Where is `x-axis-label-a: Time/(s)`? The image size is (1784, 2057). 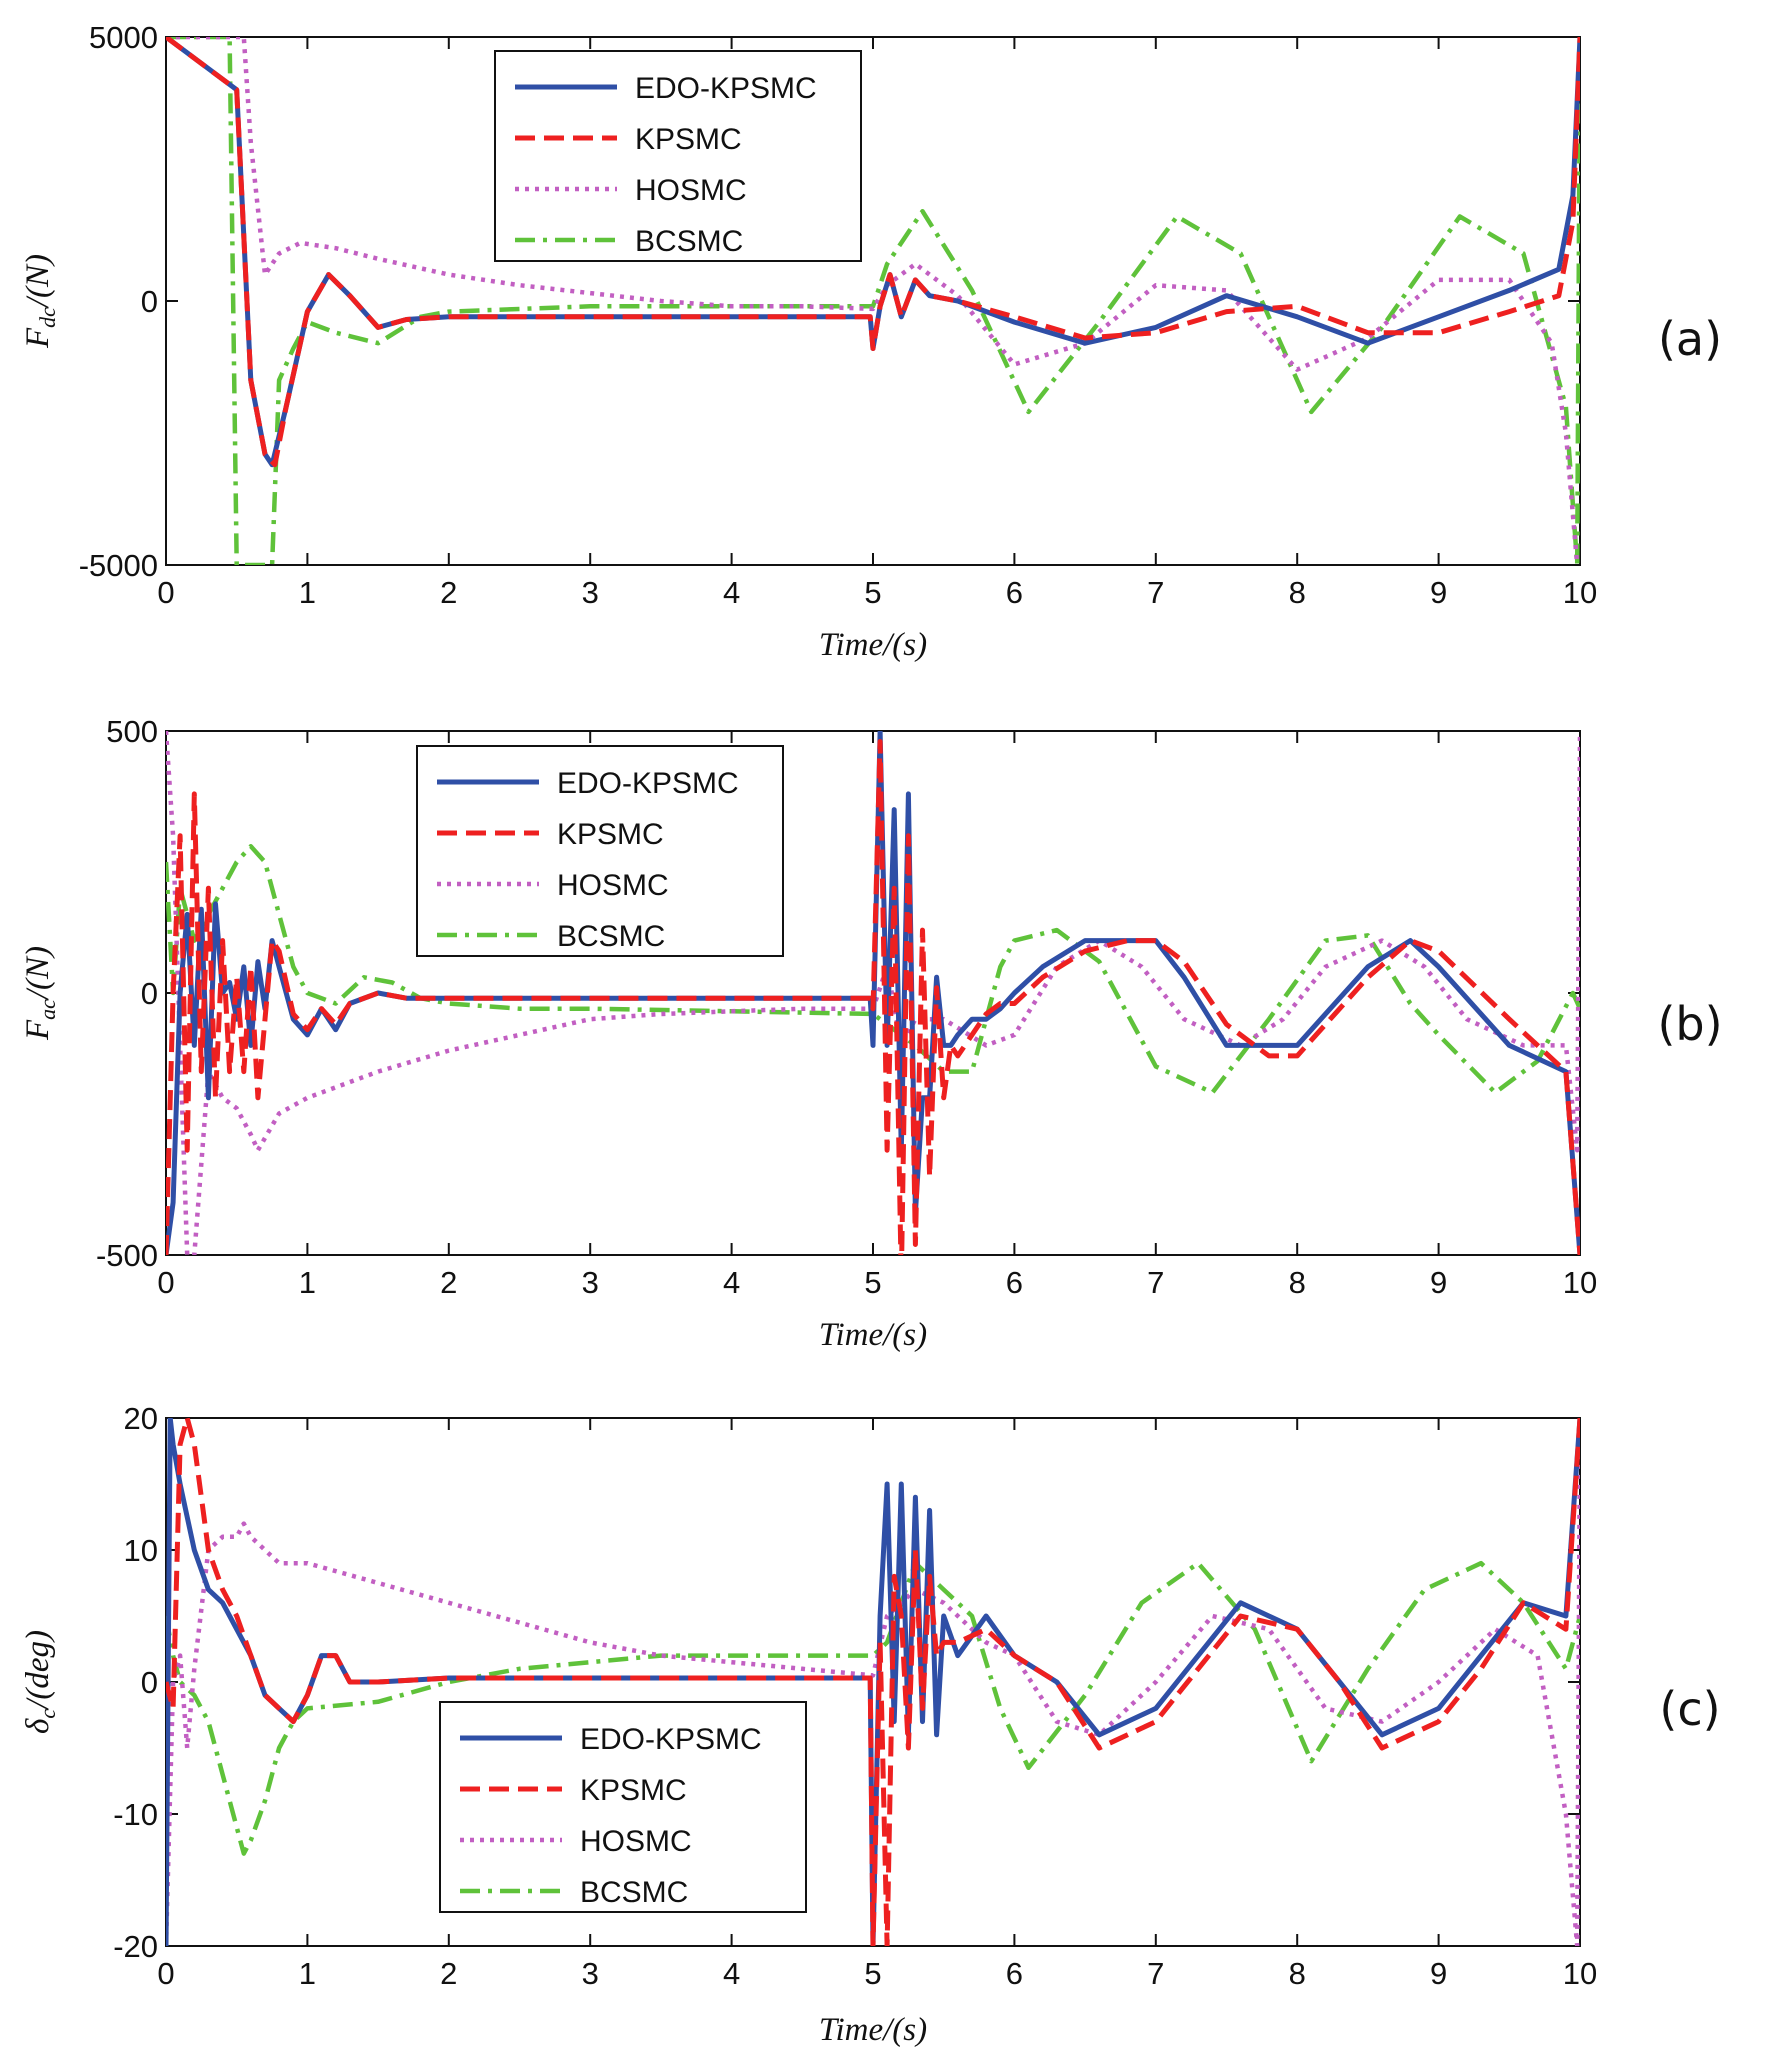 x-axis-label-a: Time/(s) is located at coordinates (873, 645).